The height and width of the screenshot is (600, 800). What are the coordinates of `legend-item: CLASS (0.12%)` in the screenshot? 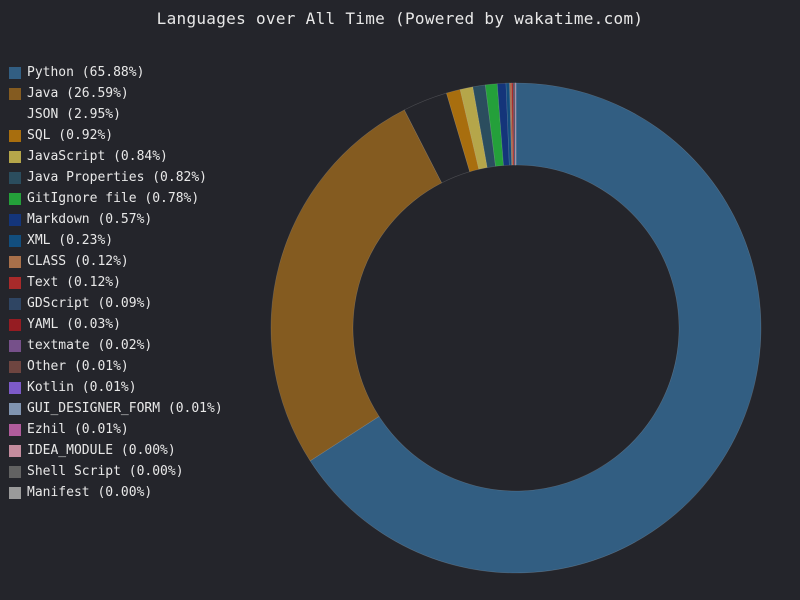 It's located at (116, 261).